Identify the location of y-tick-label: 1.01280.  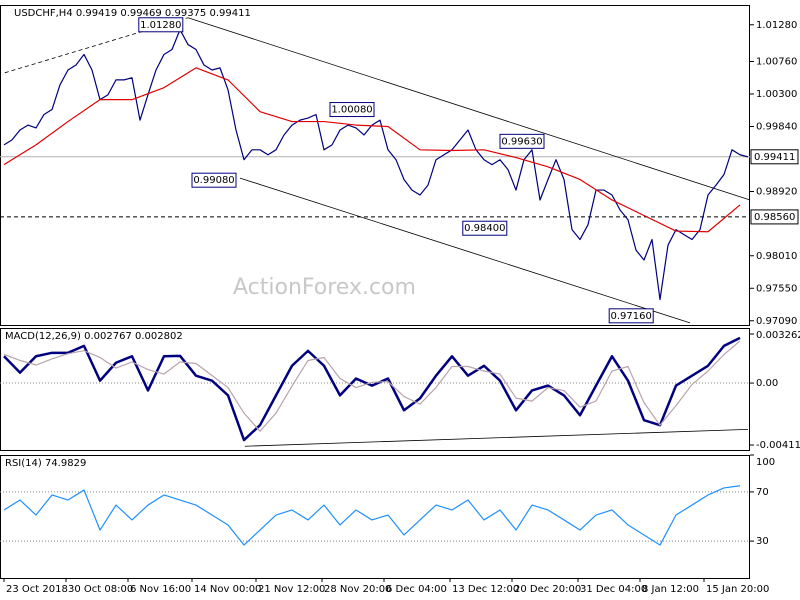
(776, 25).